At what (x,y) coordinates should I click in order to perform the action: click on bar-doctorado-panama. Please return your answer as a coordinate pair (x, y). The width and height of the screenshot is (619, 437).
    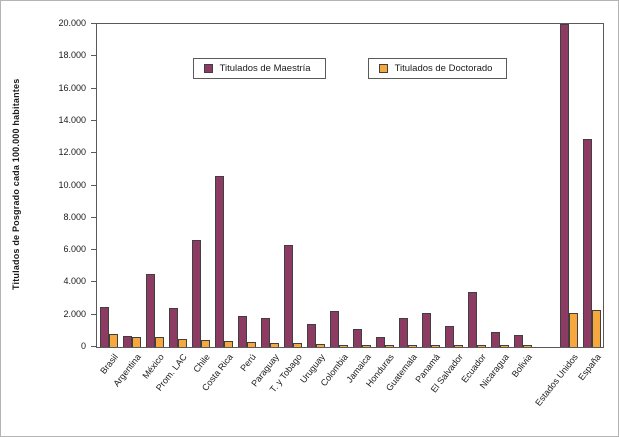
    Looking at the image, I should click on (435, 346).